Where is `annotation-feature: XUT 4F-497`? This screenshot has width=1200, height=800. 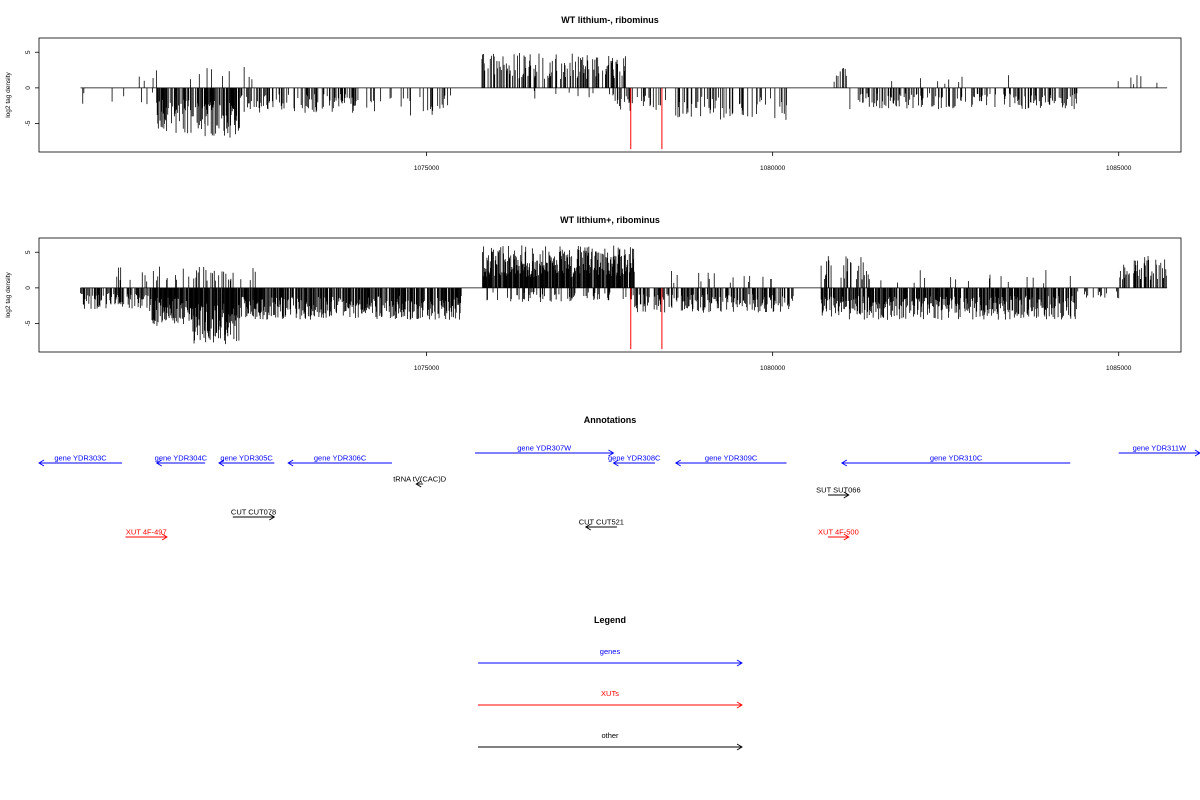
annotation-feature: XUT 4F-497 is located at coordinates (146, 534).